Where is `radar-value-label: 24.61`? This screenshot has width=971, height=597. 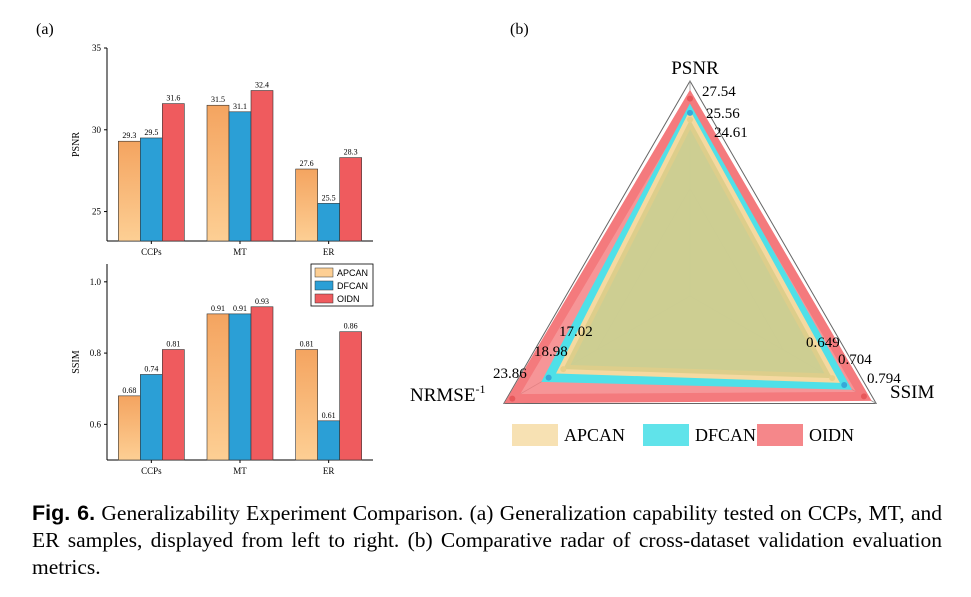 radar-value-label: 24.61 is located at coordinates (731, 133).